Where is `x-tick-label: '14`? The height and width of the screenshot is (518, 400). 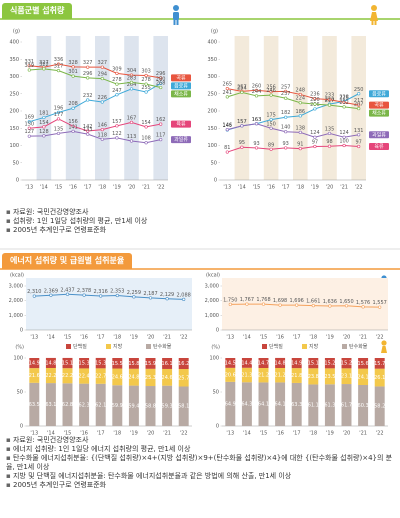
x-tick-label: '14 is located at coordinates (242, 188).